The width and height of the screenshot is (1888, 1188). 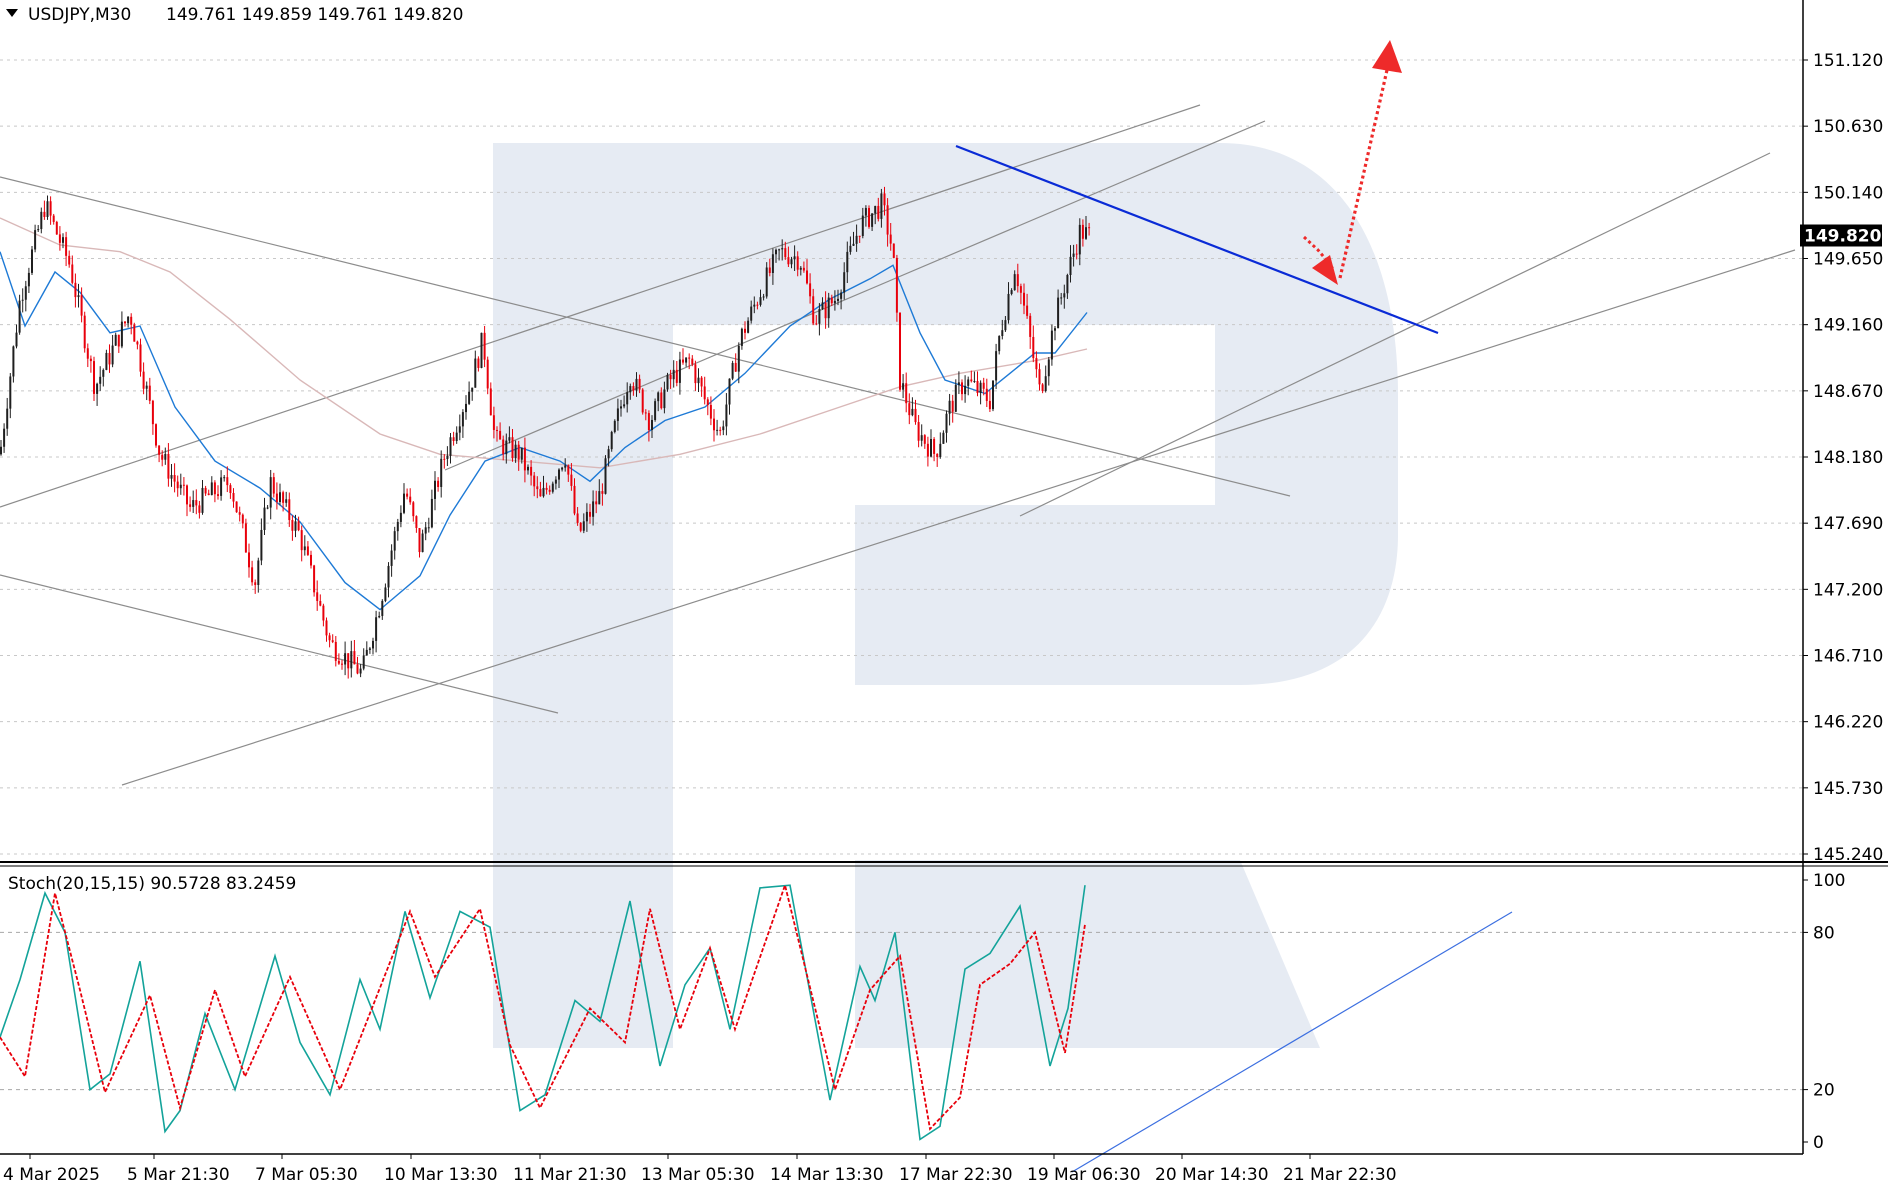 What do you see at coordinates (1084, 1175) in the screenshot?
I see `time-label-8: 19 Mar 06:30` at bounding box center [1084, 1175].